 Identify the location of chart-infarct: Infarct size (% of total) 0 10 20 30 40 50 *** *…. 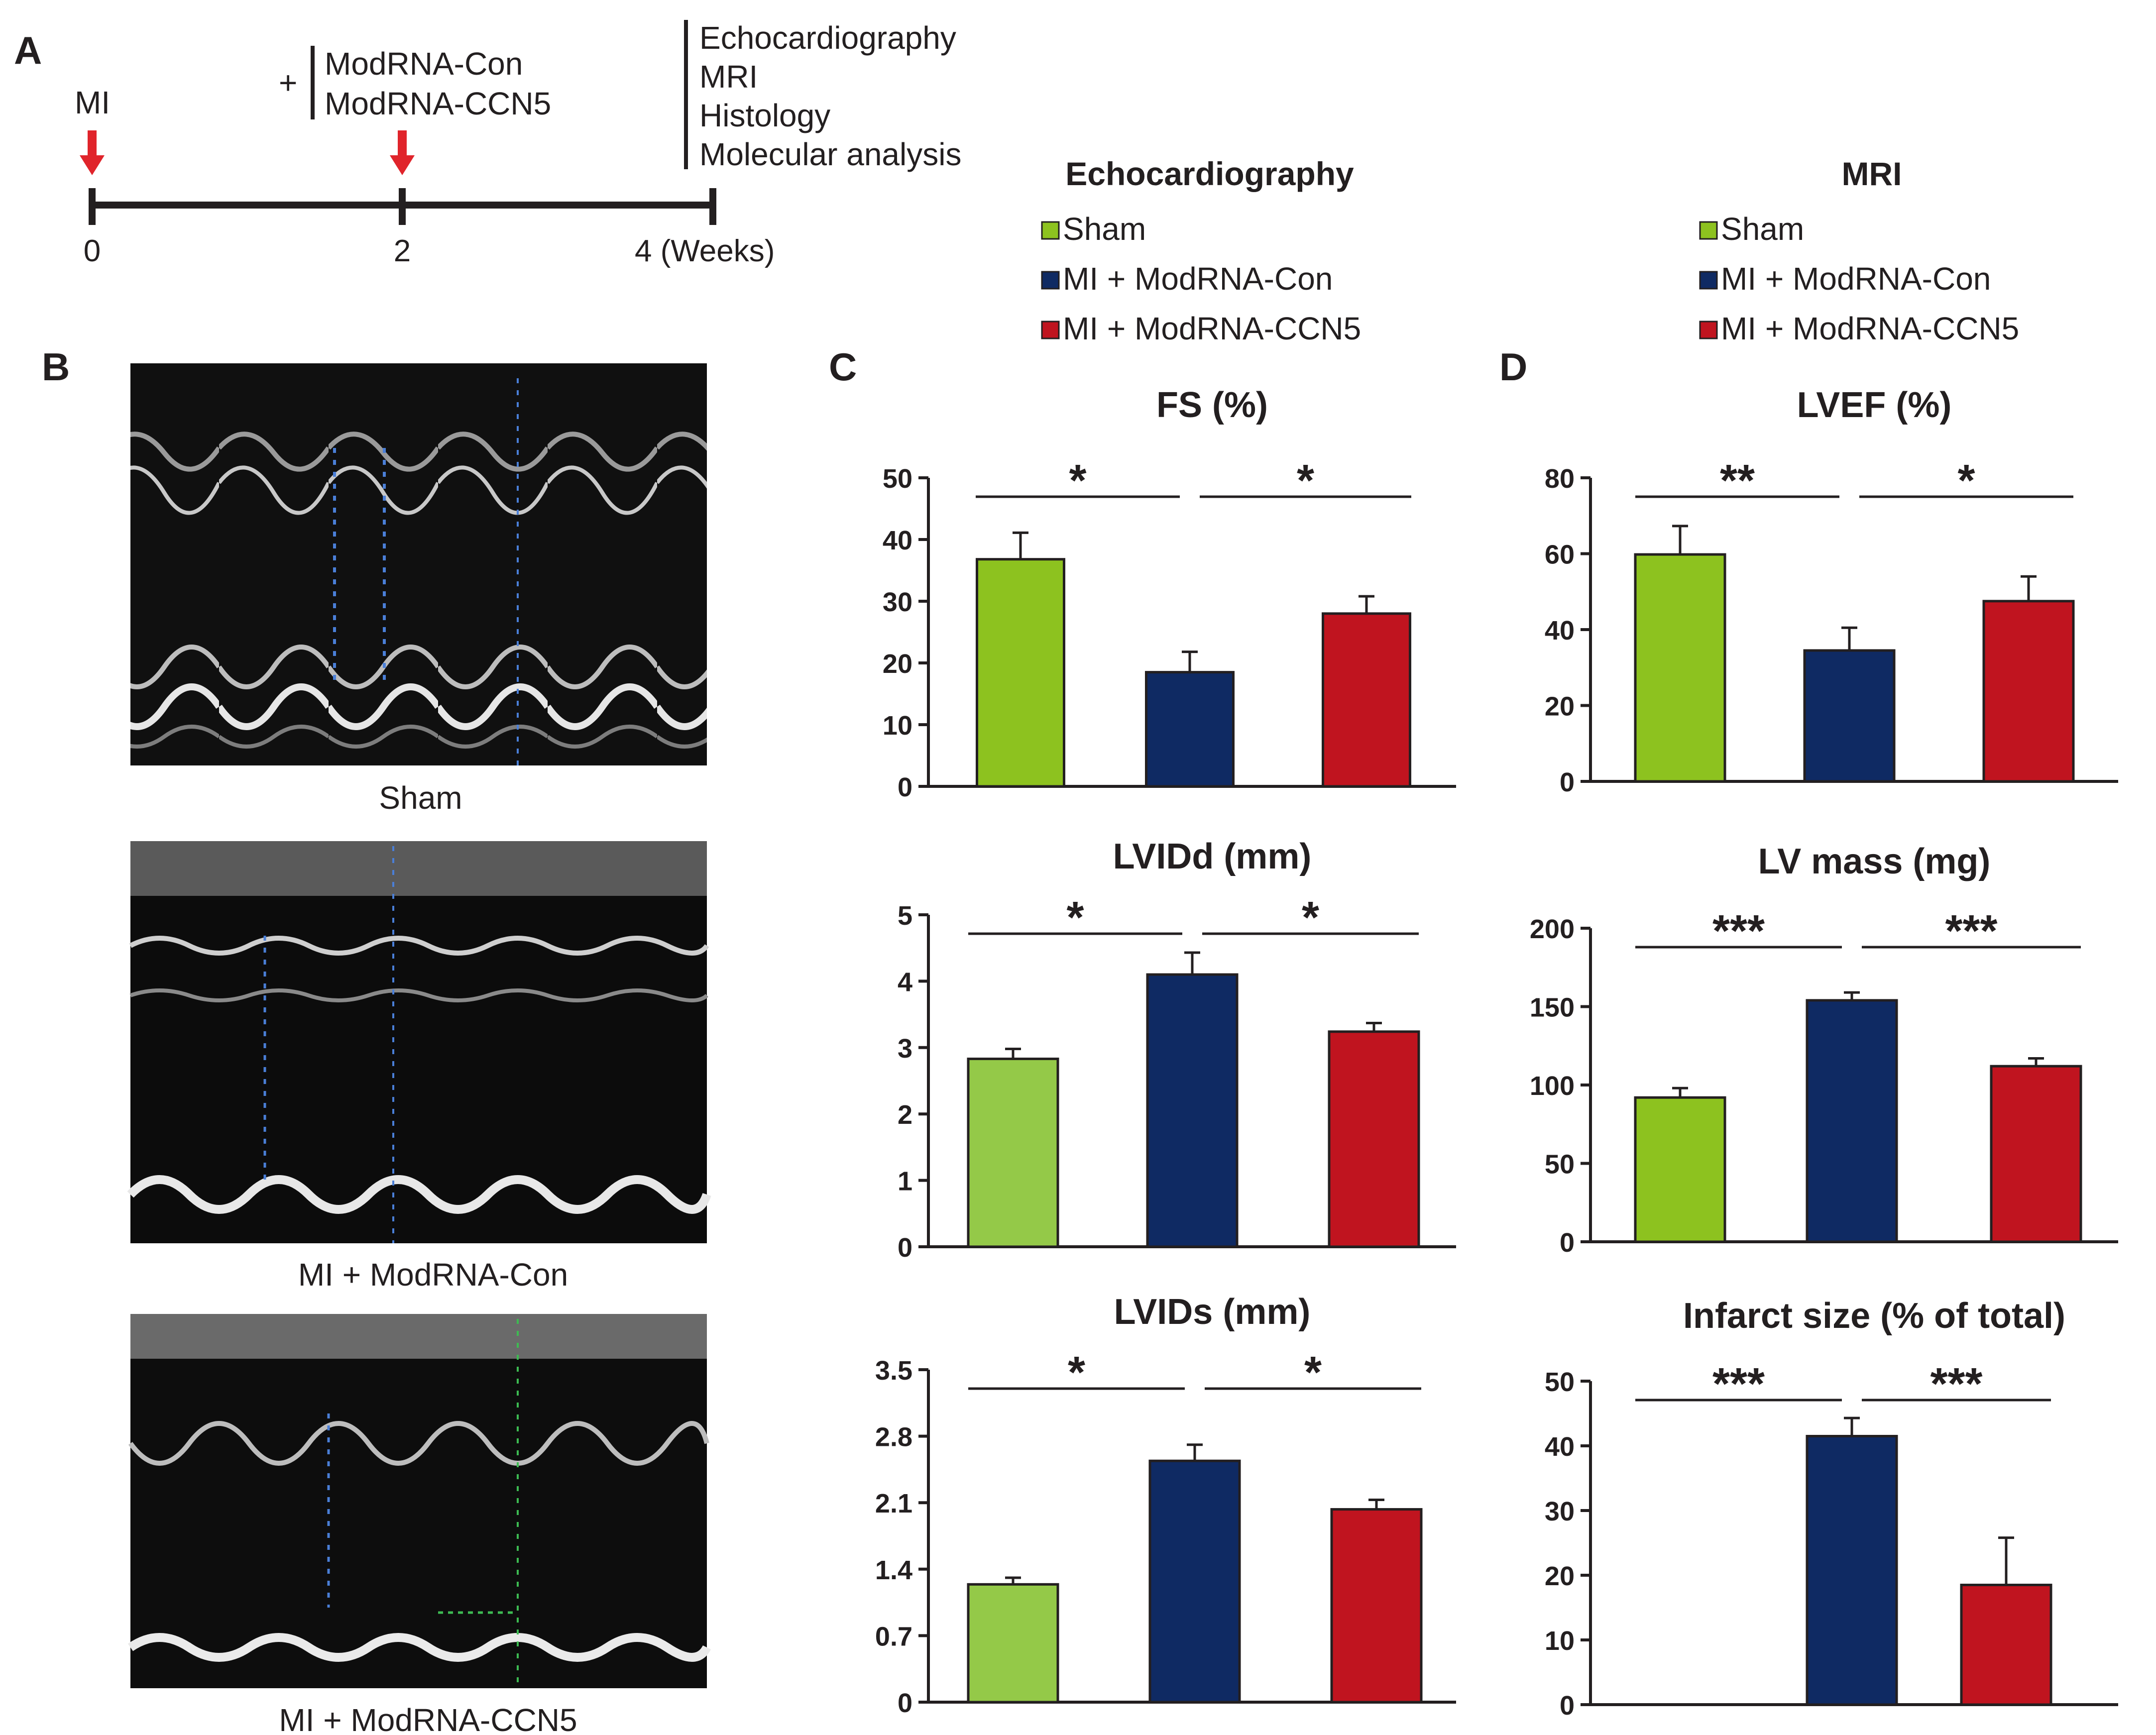
(1832, 1509).